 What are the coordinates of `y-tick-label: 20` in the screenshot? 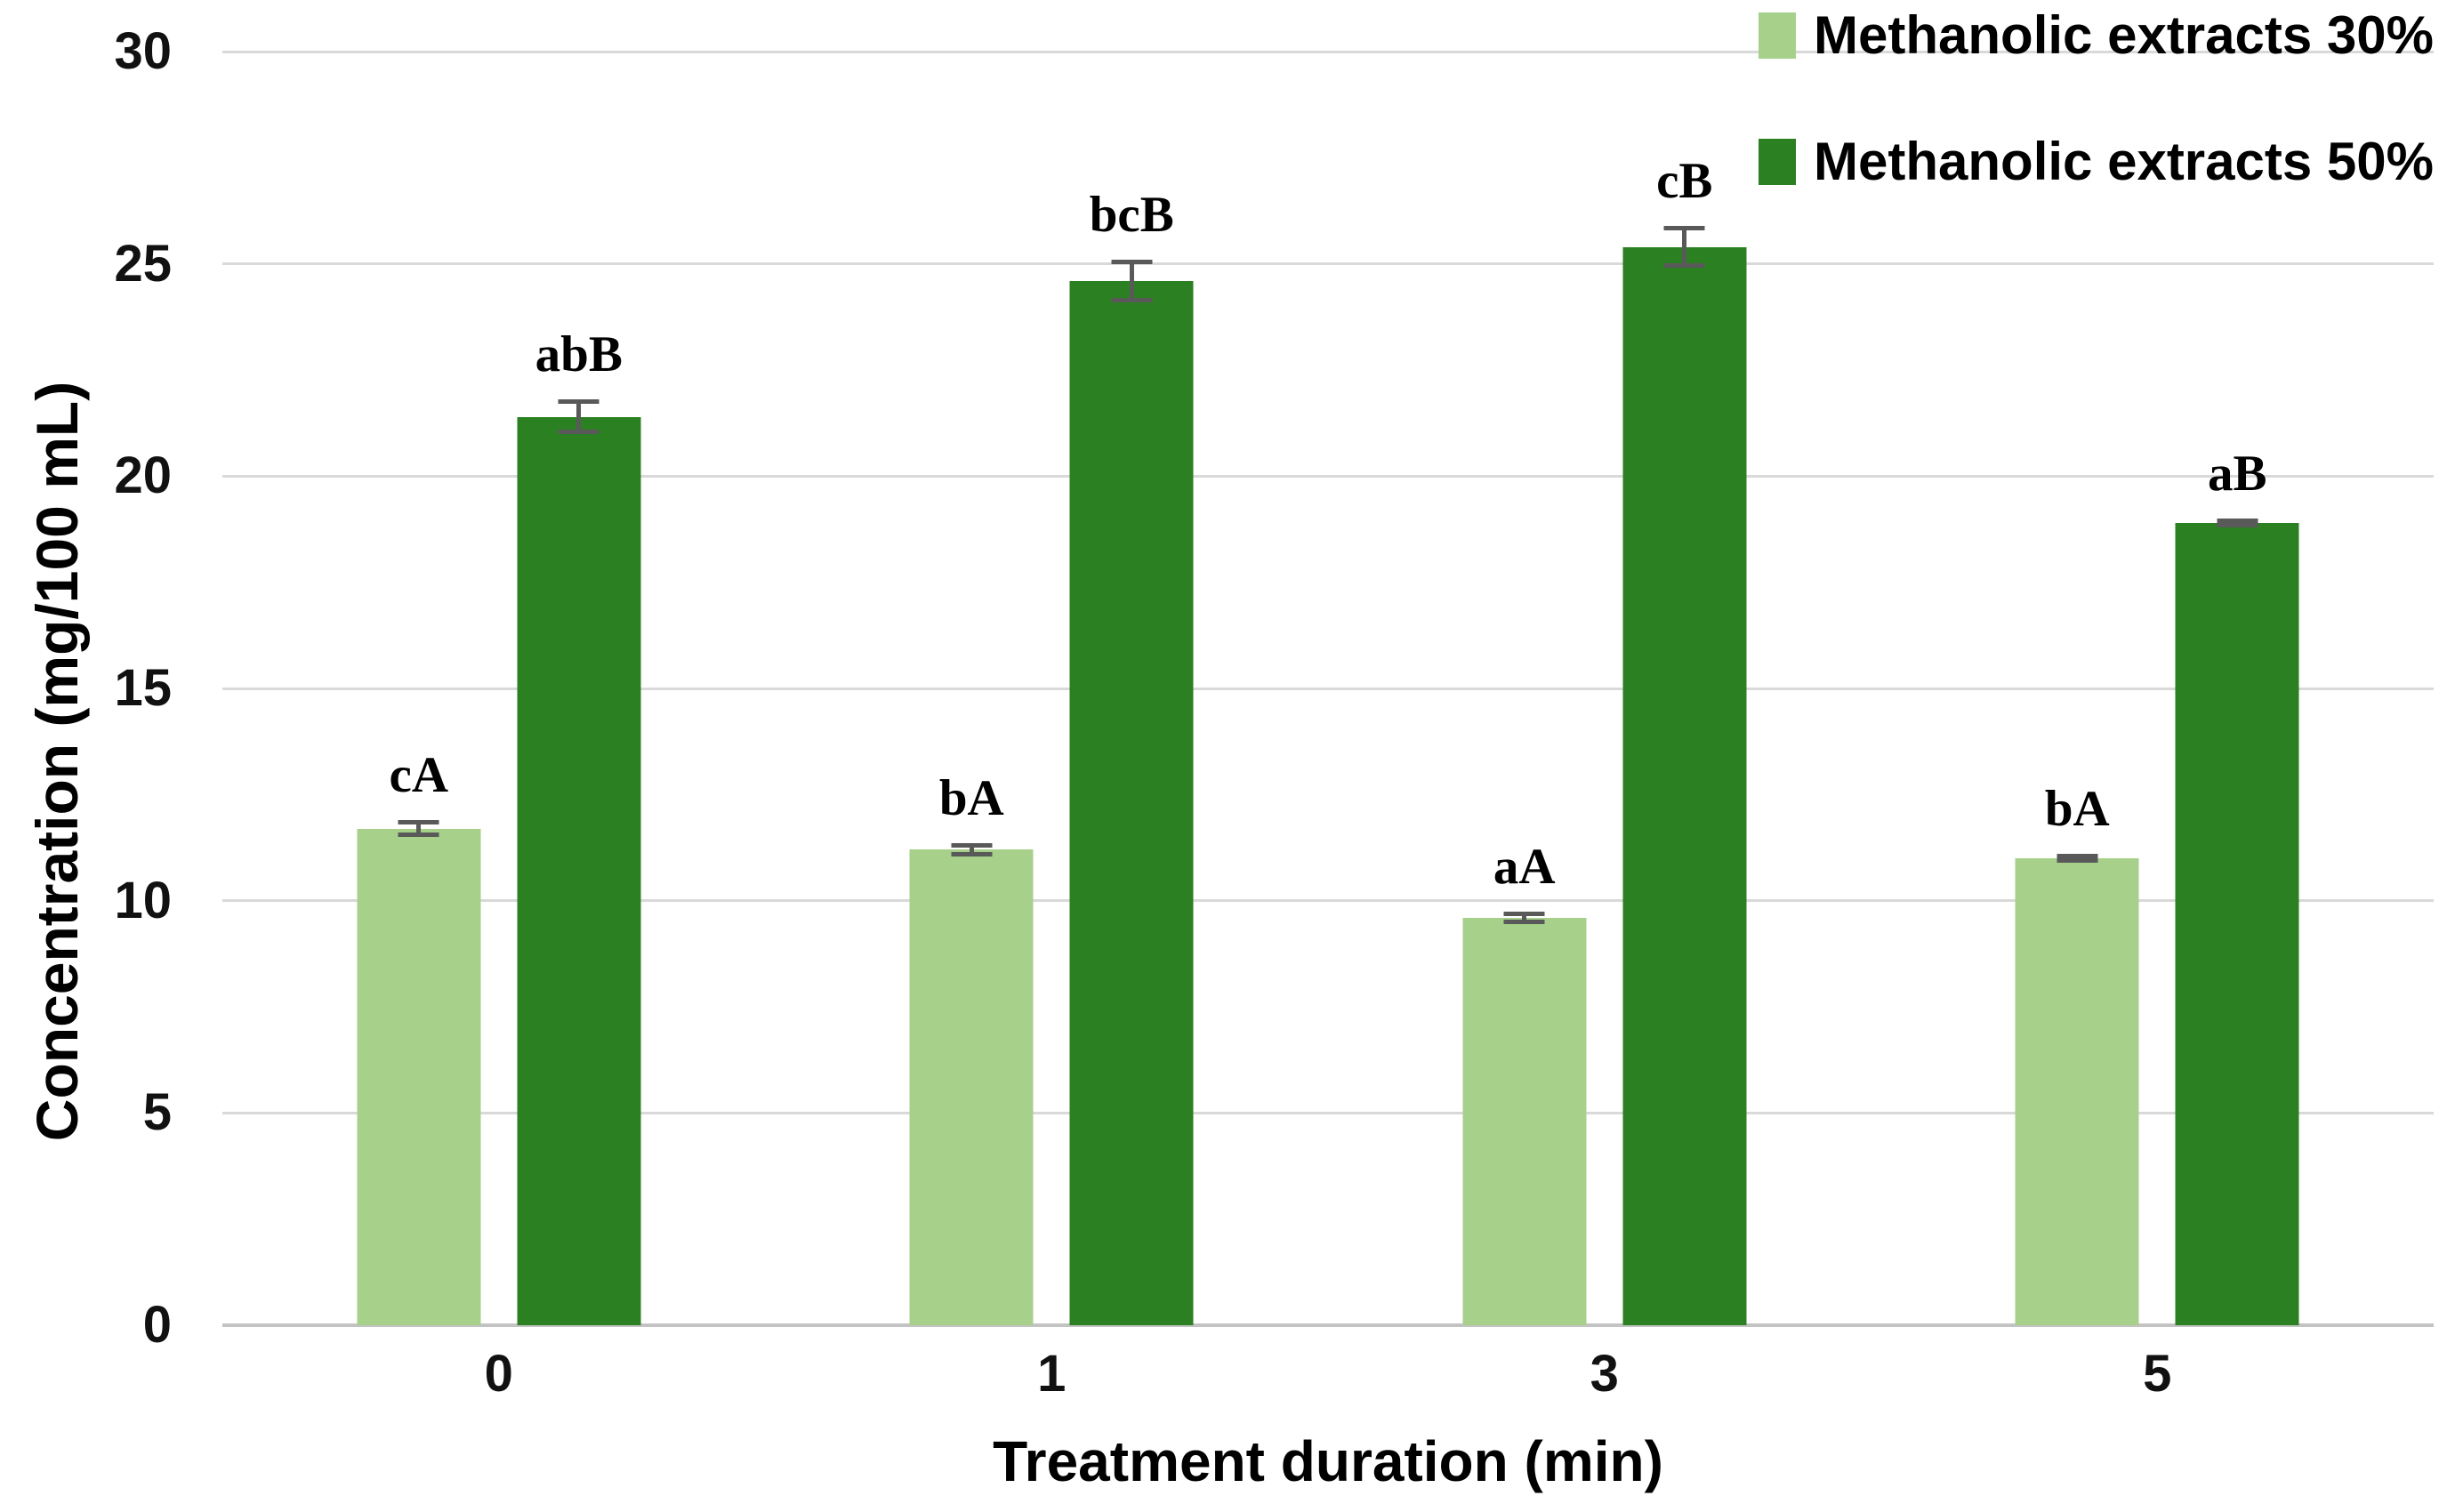 It's located at (143, 475).